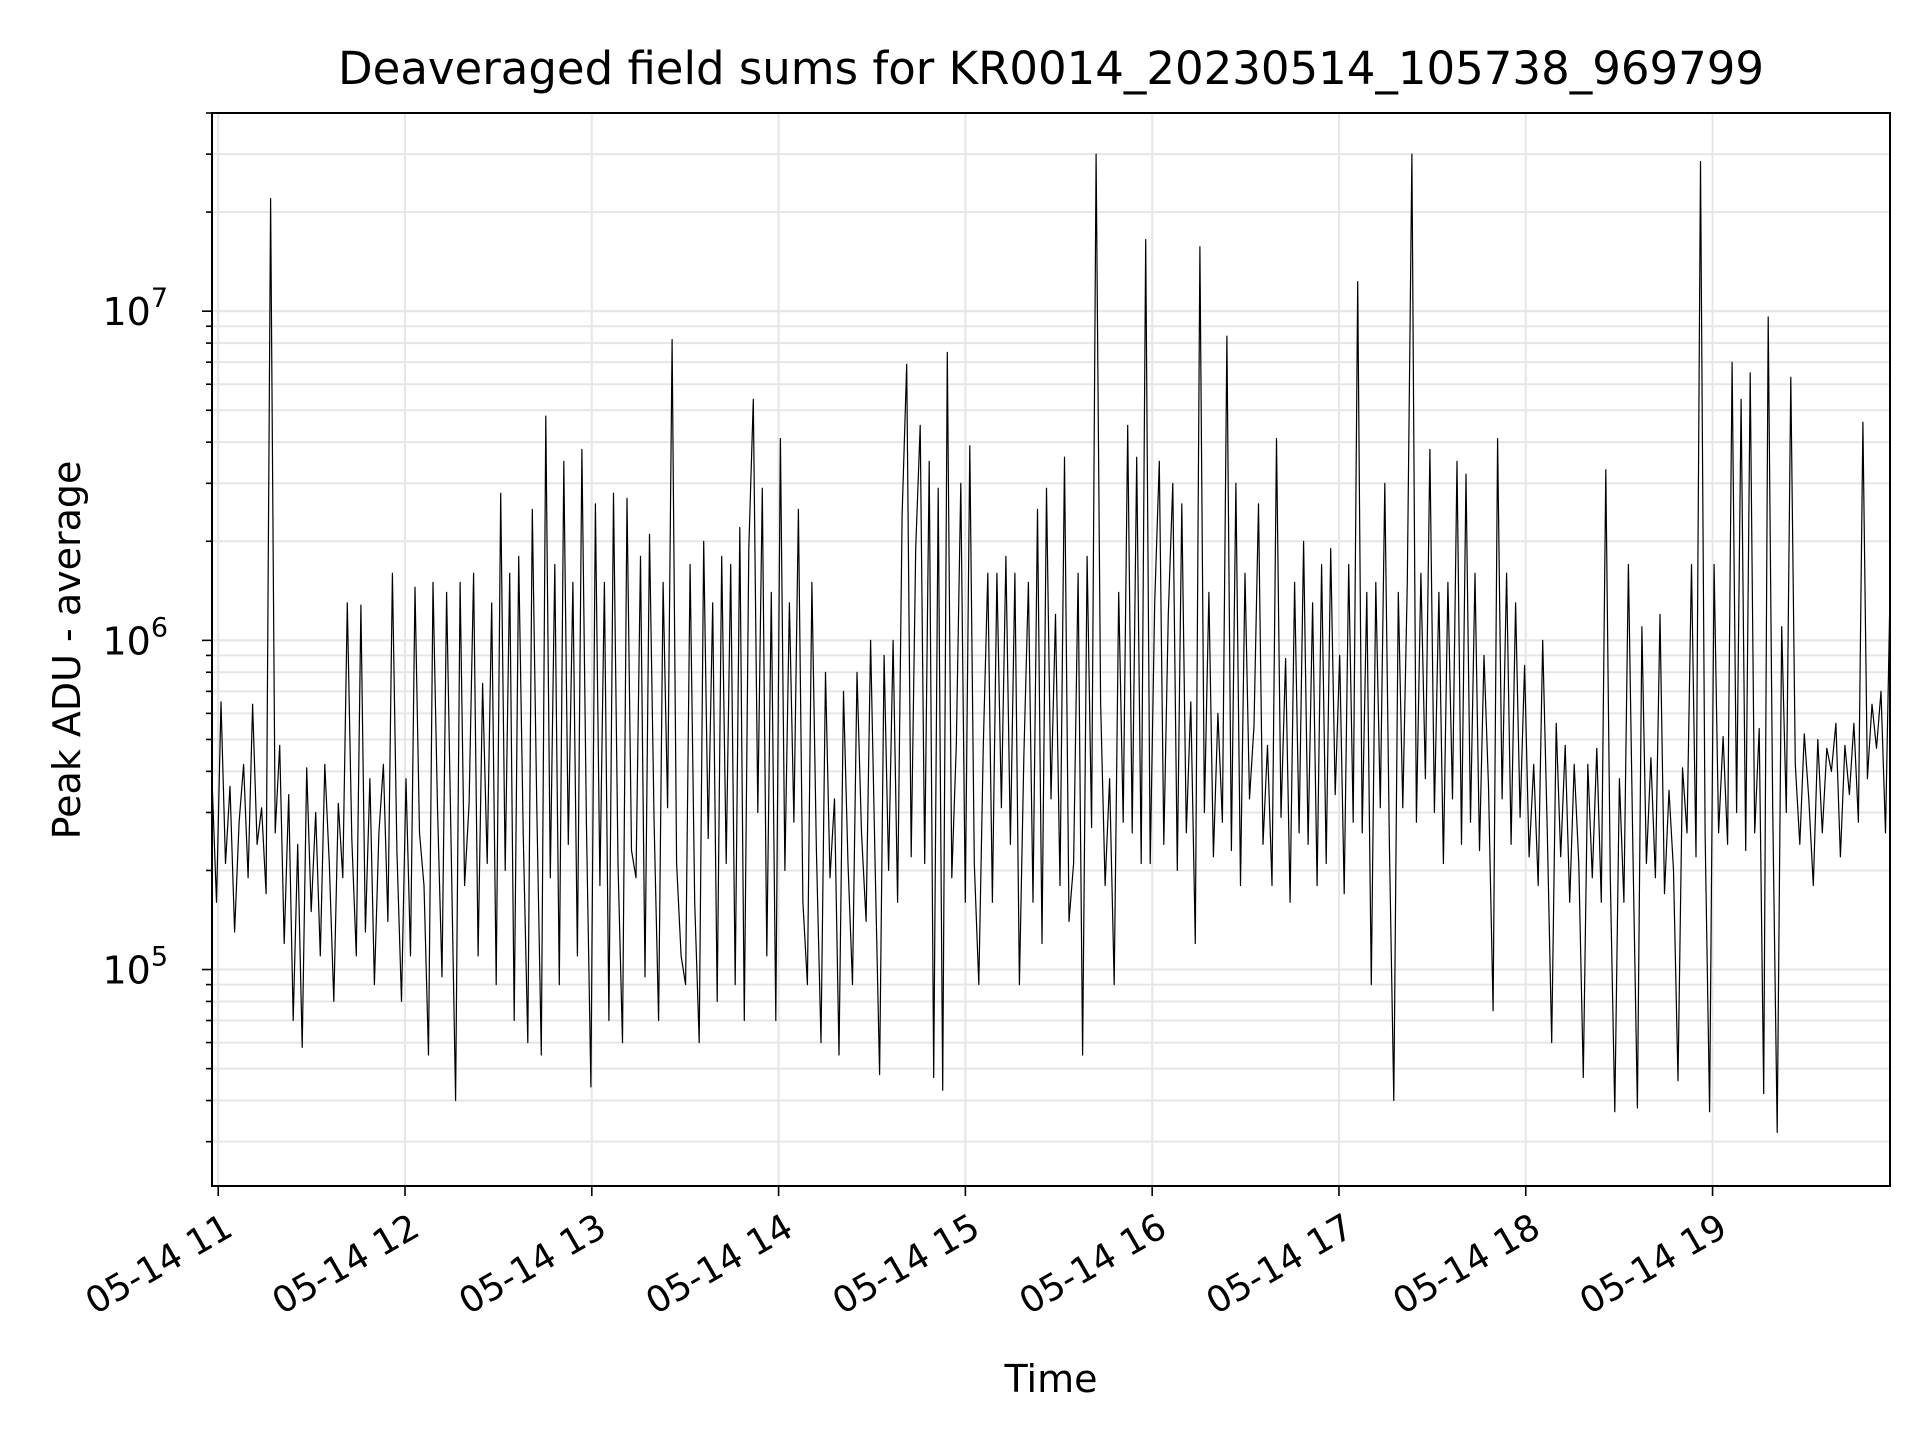 The image size is (1920, 1440). What do you see at coordinates (159, 627) in the screenshot?
I see `y-tick-label-exponent: 6` at bounding box center [159, 627].